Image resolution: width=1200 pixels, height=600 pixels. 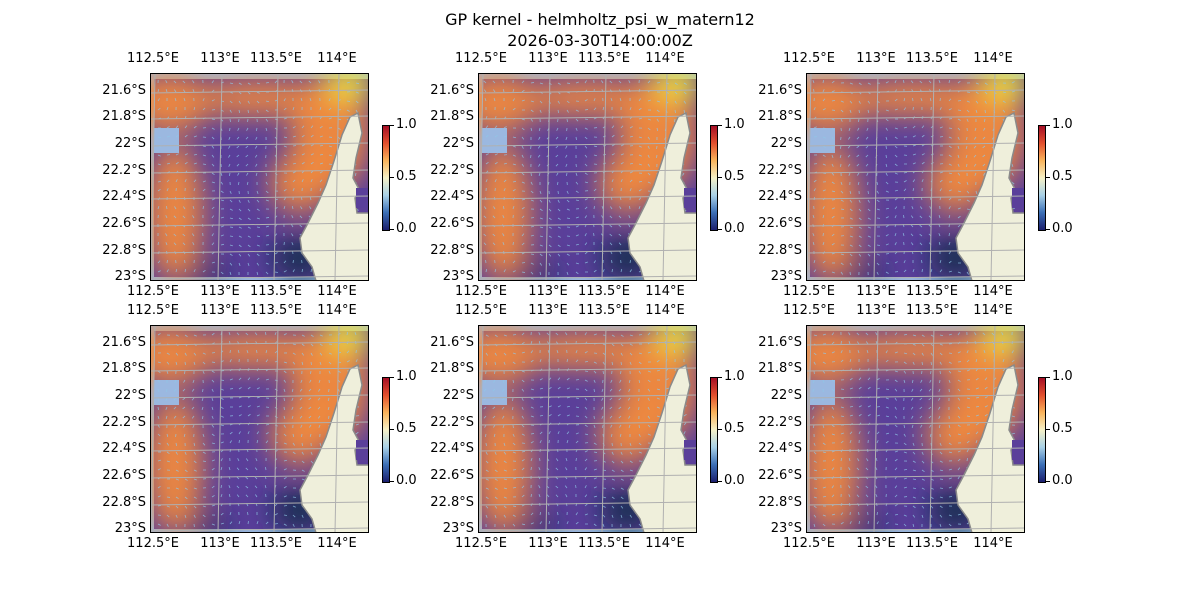 I want to click on figure-subtitle: 2026-03-30T14:00:00Z, so click(x=600, y=40).